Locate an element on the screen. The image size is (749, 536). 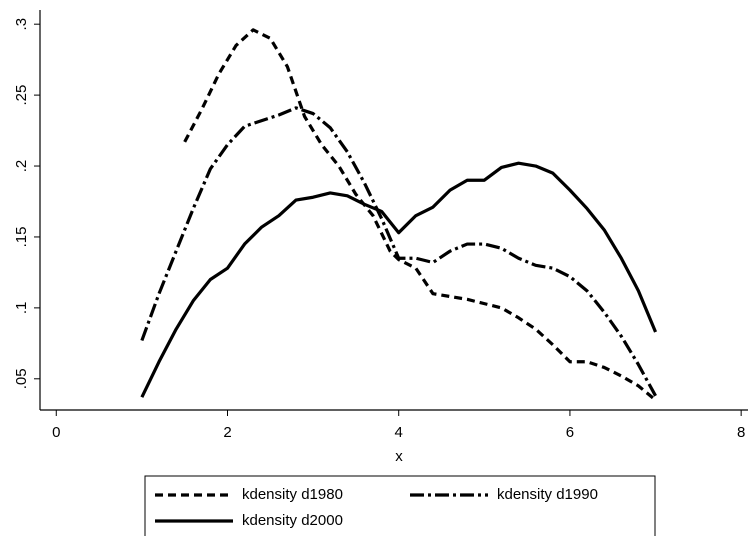
y-tick-label: .25 is located at coordinates (21, 95).